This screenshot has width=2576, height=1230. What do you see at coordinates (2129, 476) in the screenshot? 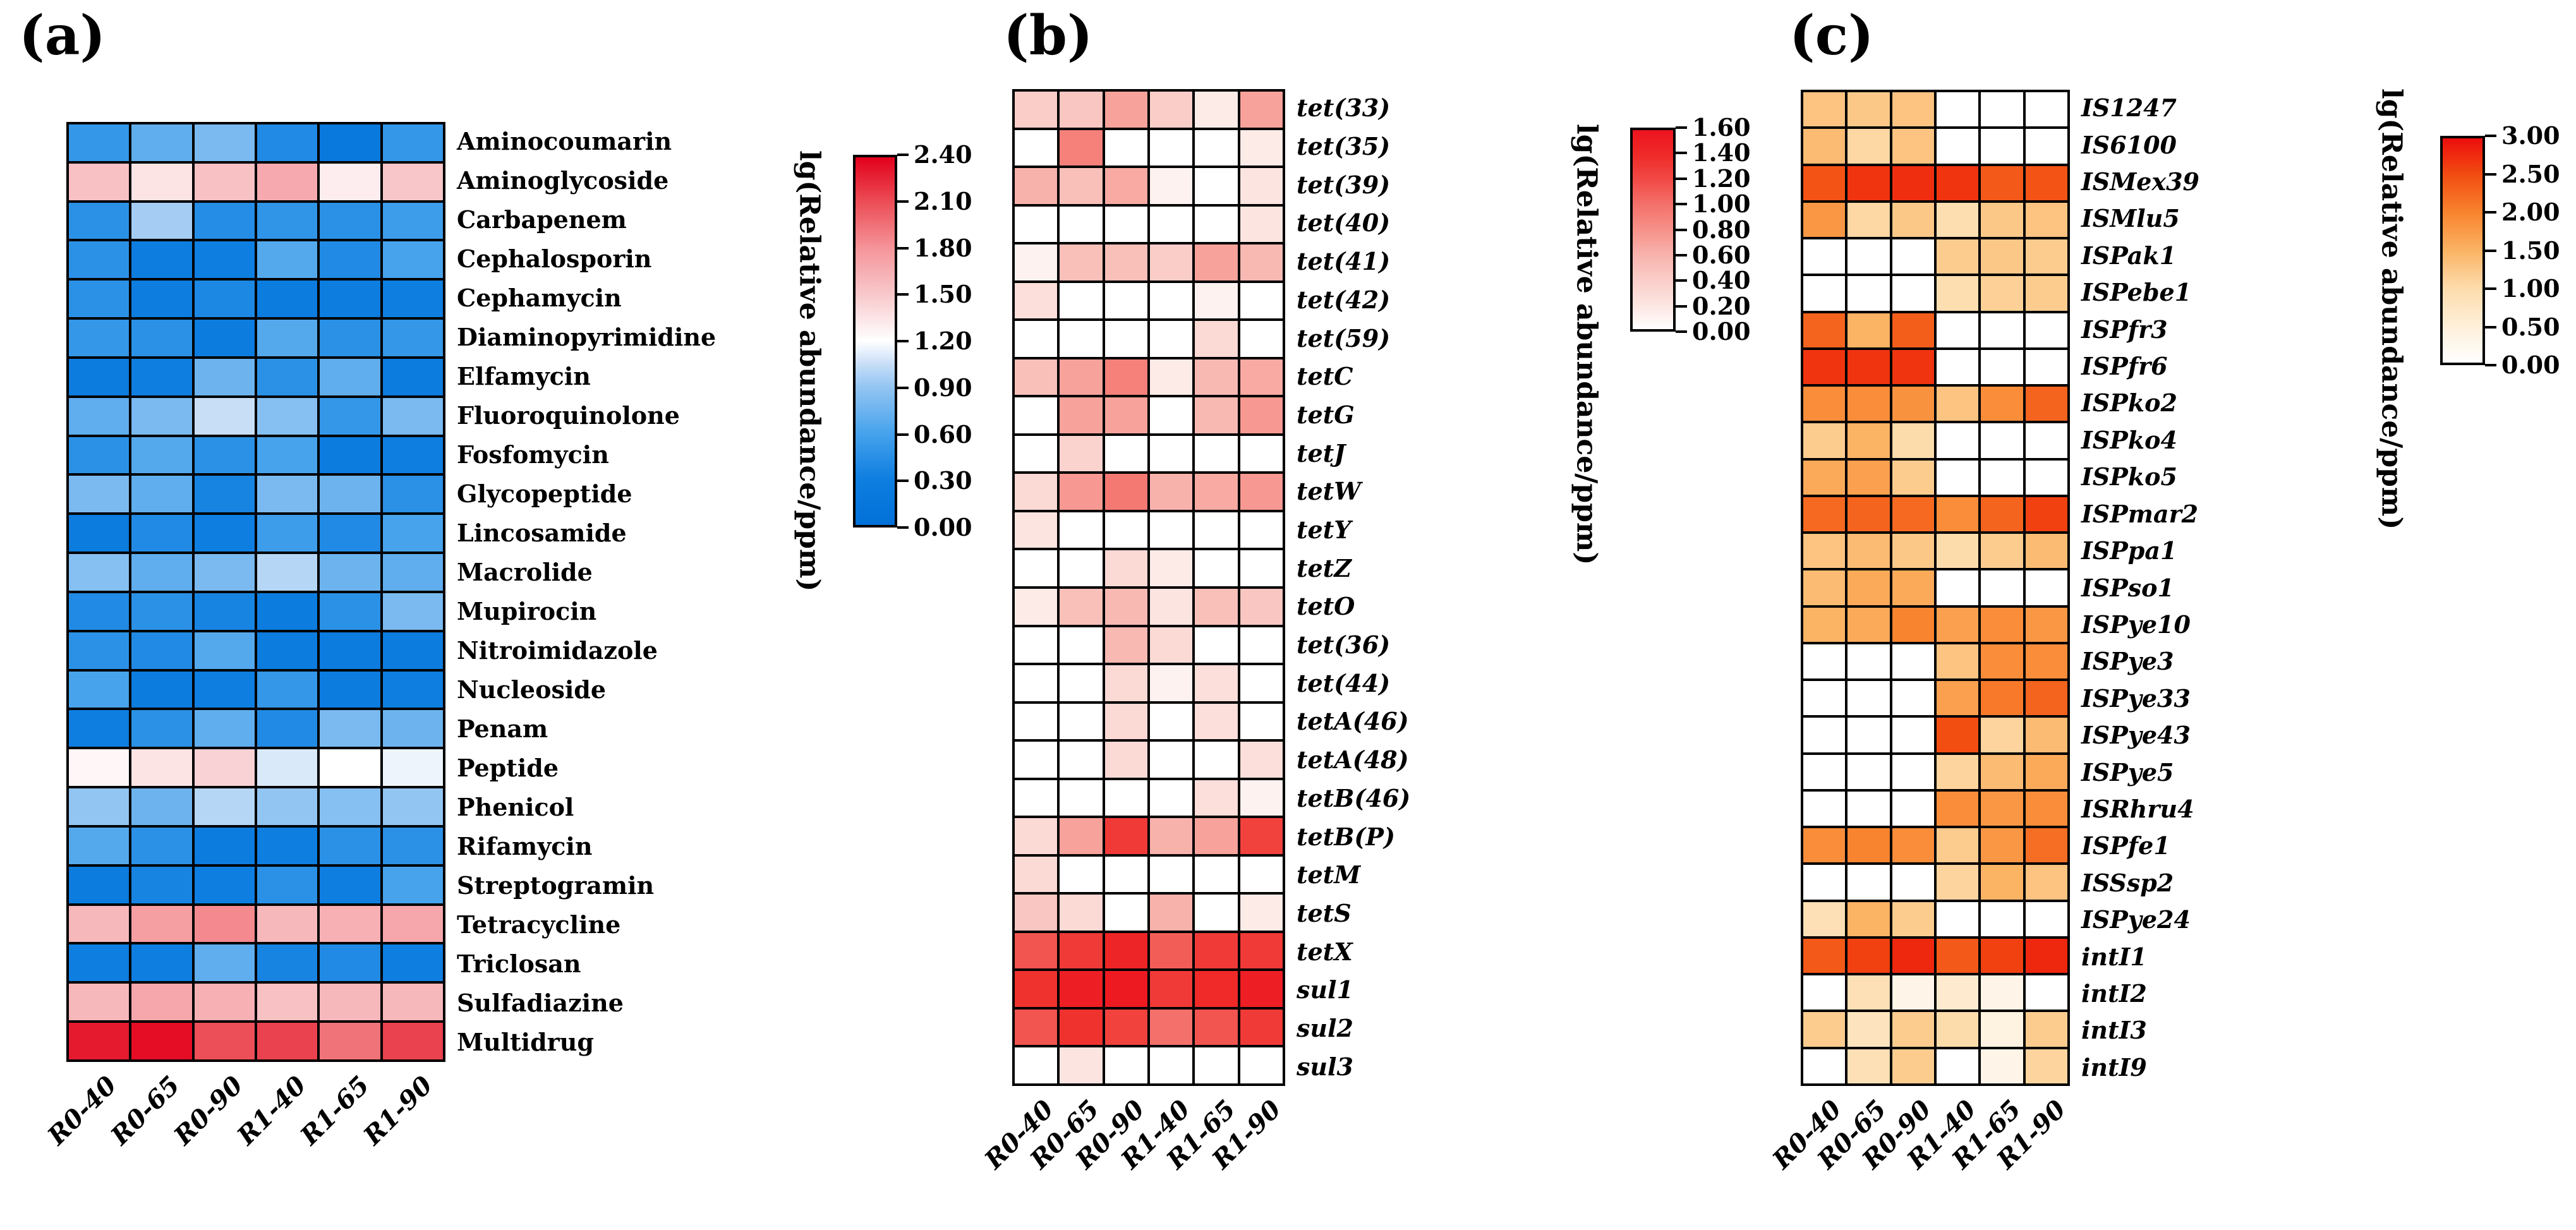
I see `row-label: ISPko5` at bounding box center [2129, 476].